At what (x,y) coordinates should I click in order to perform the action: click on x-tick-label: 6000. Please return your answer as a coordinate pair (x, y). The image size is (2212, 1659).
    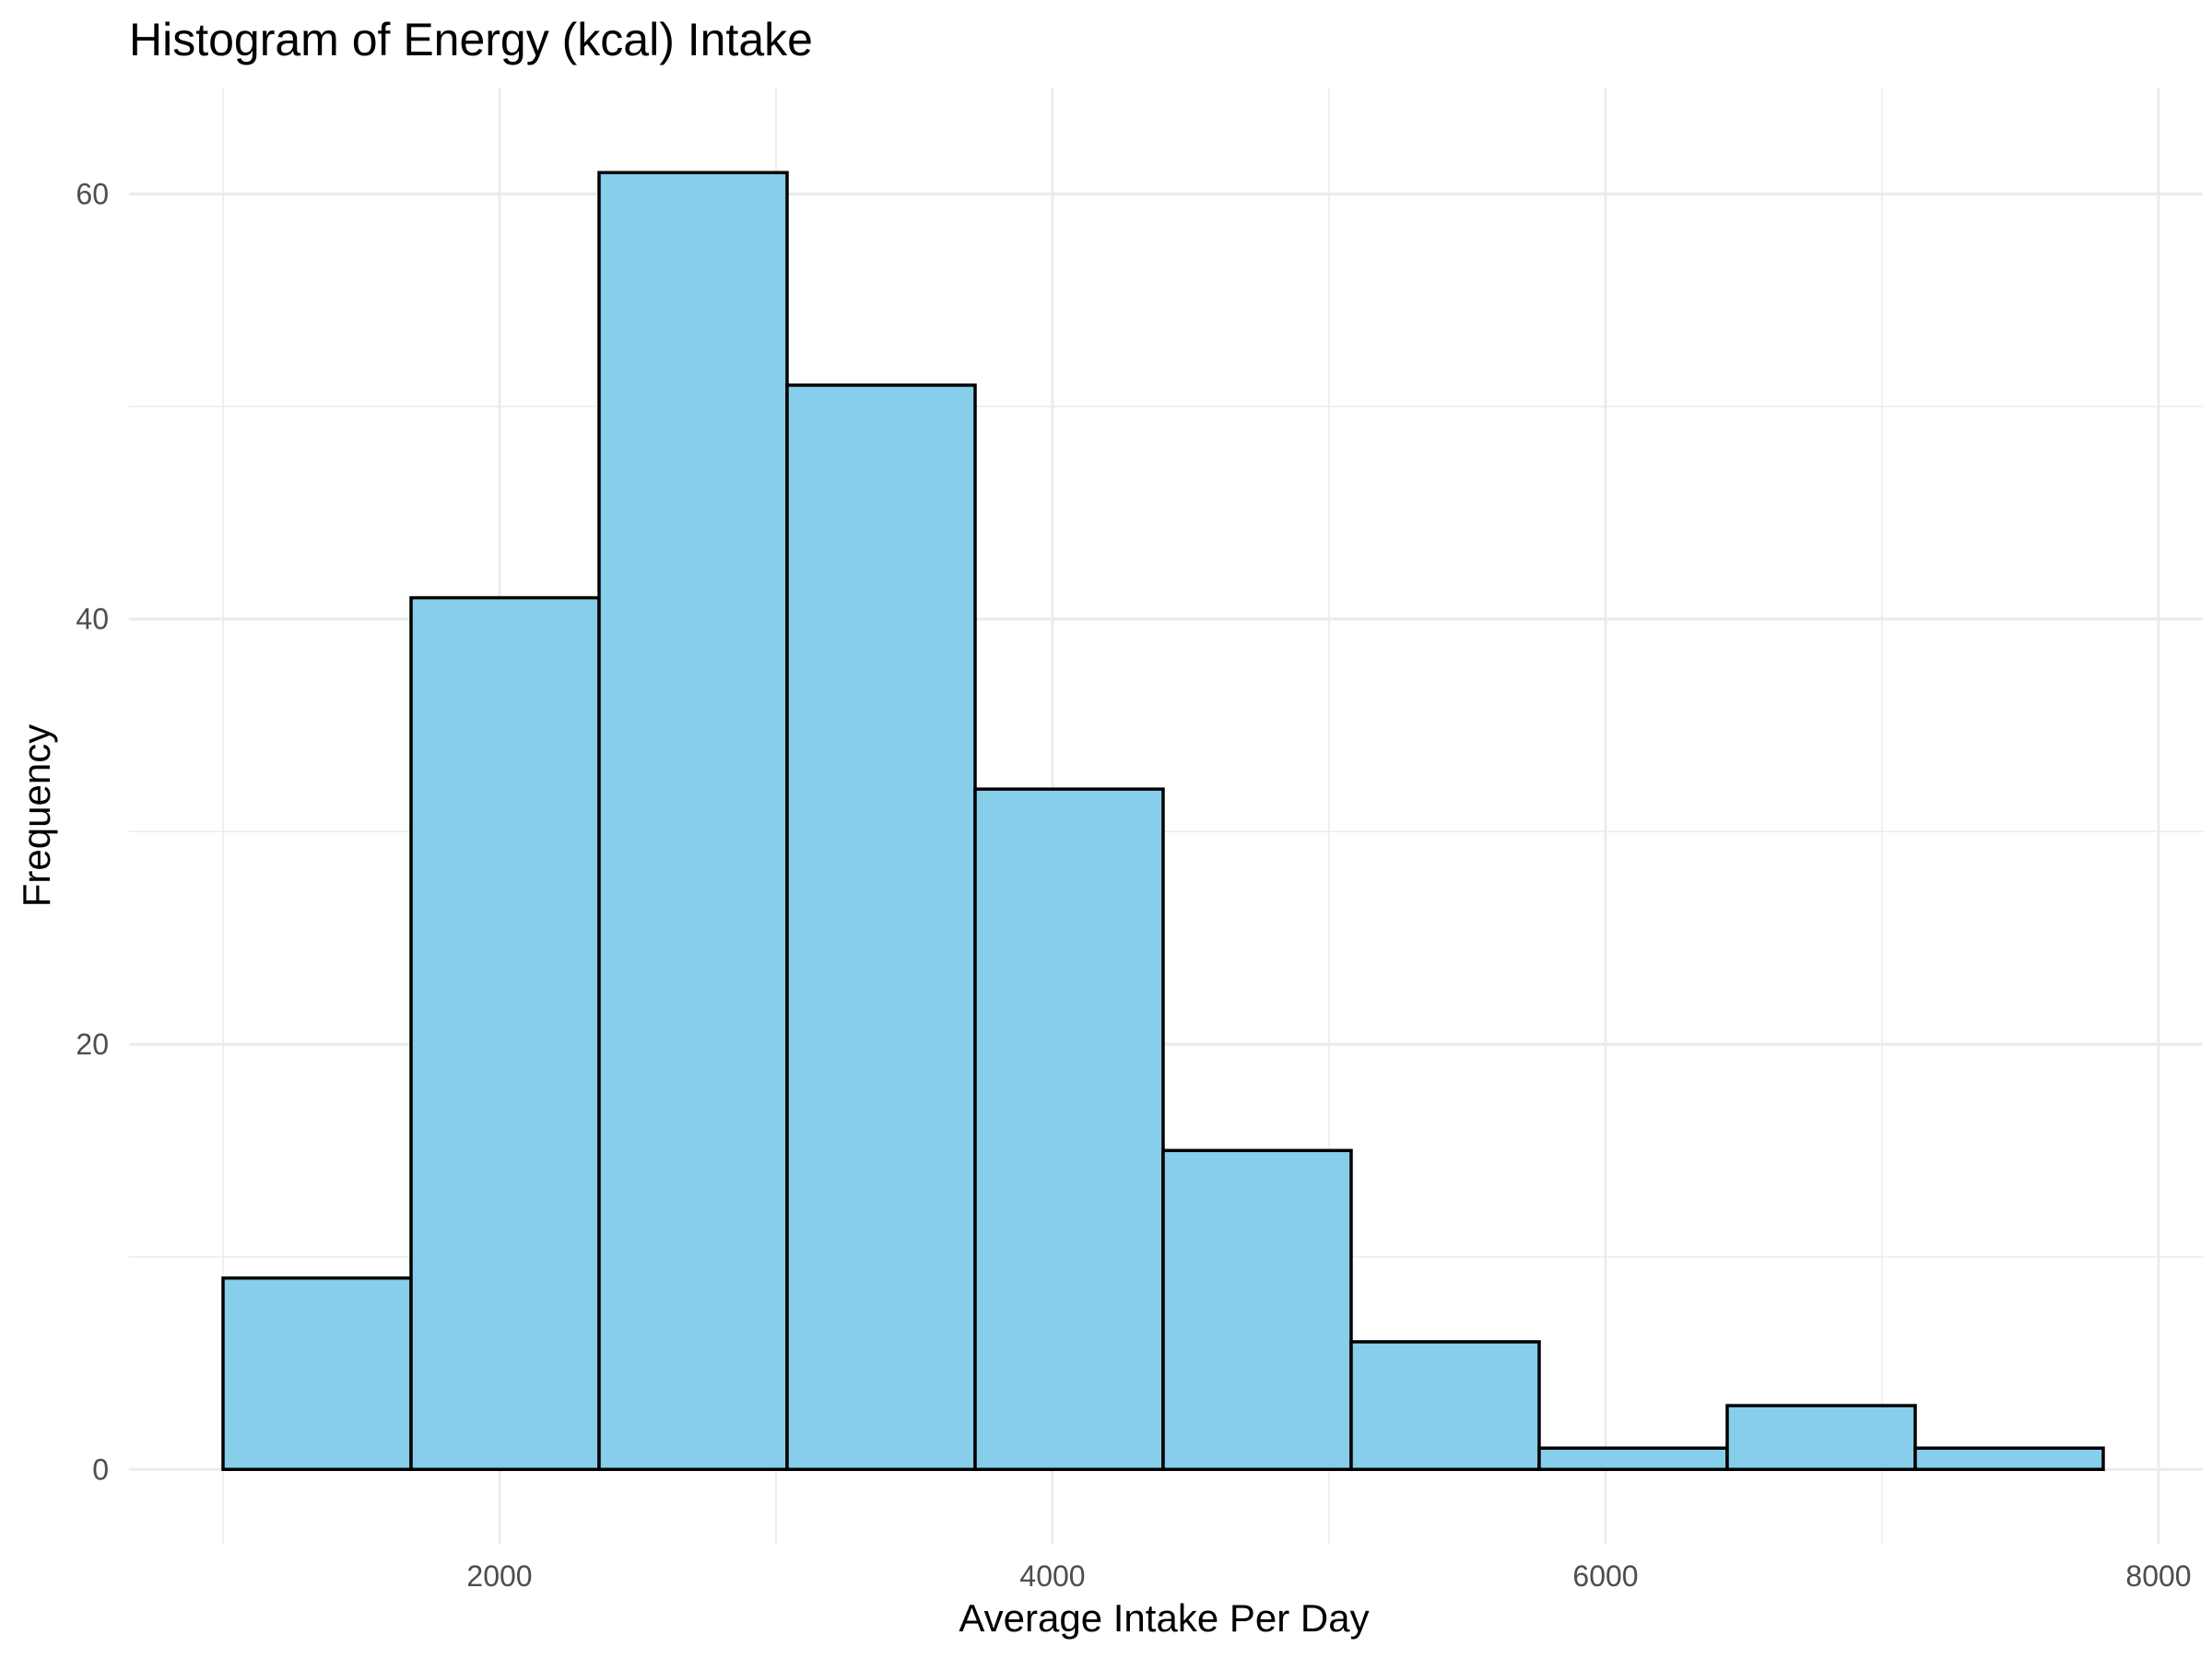
    Looking at the image, I should click on (1605, 1576).